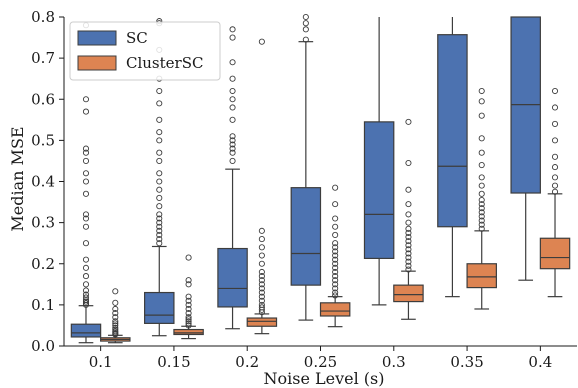 Image resolution: width=578 pixels, height=388 pixels. What do you see at coordinates (43, 140) in the screenshot?
I see `y-tick-label: 0.5` at bounding box center [43, 140].